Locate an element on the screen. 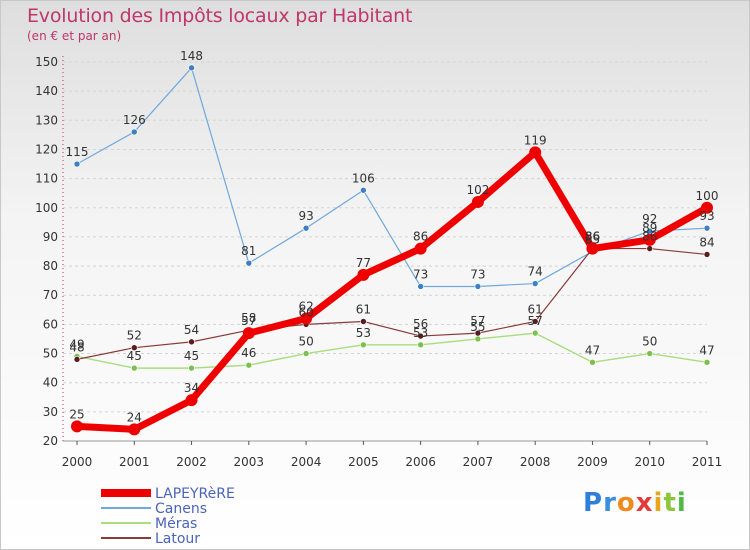 The width and height of the screenshot is (750, 550). x-tick-label: 2004 is located at coordinates (306, 462).